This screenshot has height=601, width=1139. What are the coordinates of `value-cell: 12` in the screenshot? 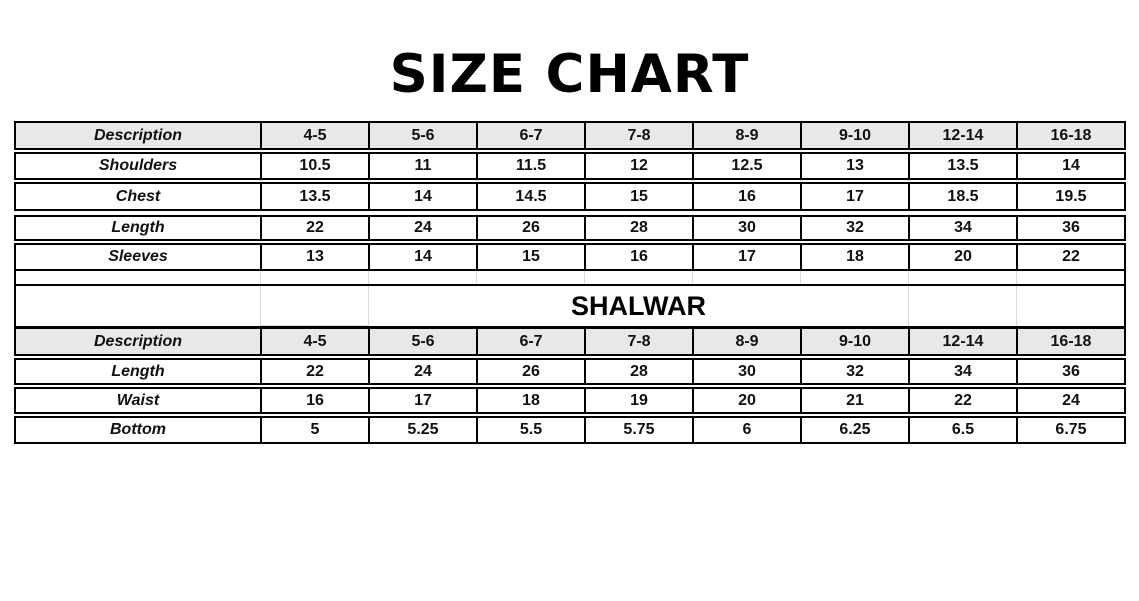 It's located at (638, 166).